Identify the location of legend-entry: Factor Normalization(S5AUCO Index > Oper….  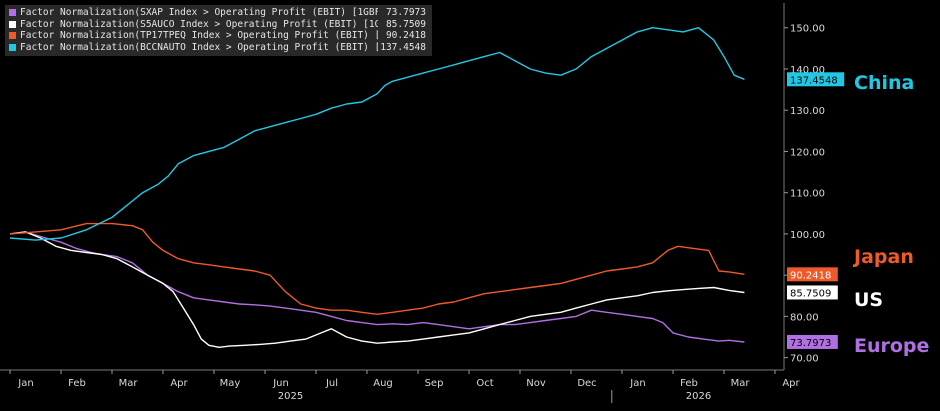
(217, 25).